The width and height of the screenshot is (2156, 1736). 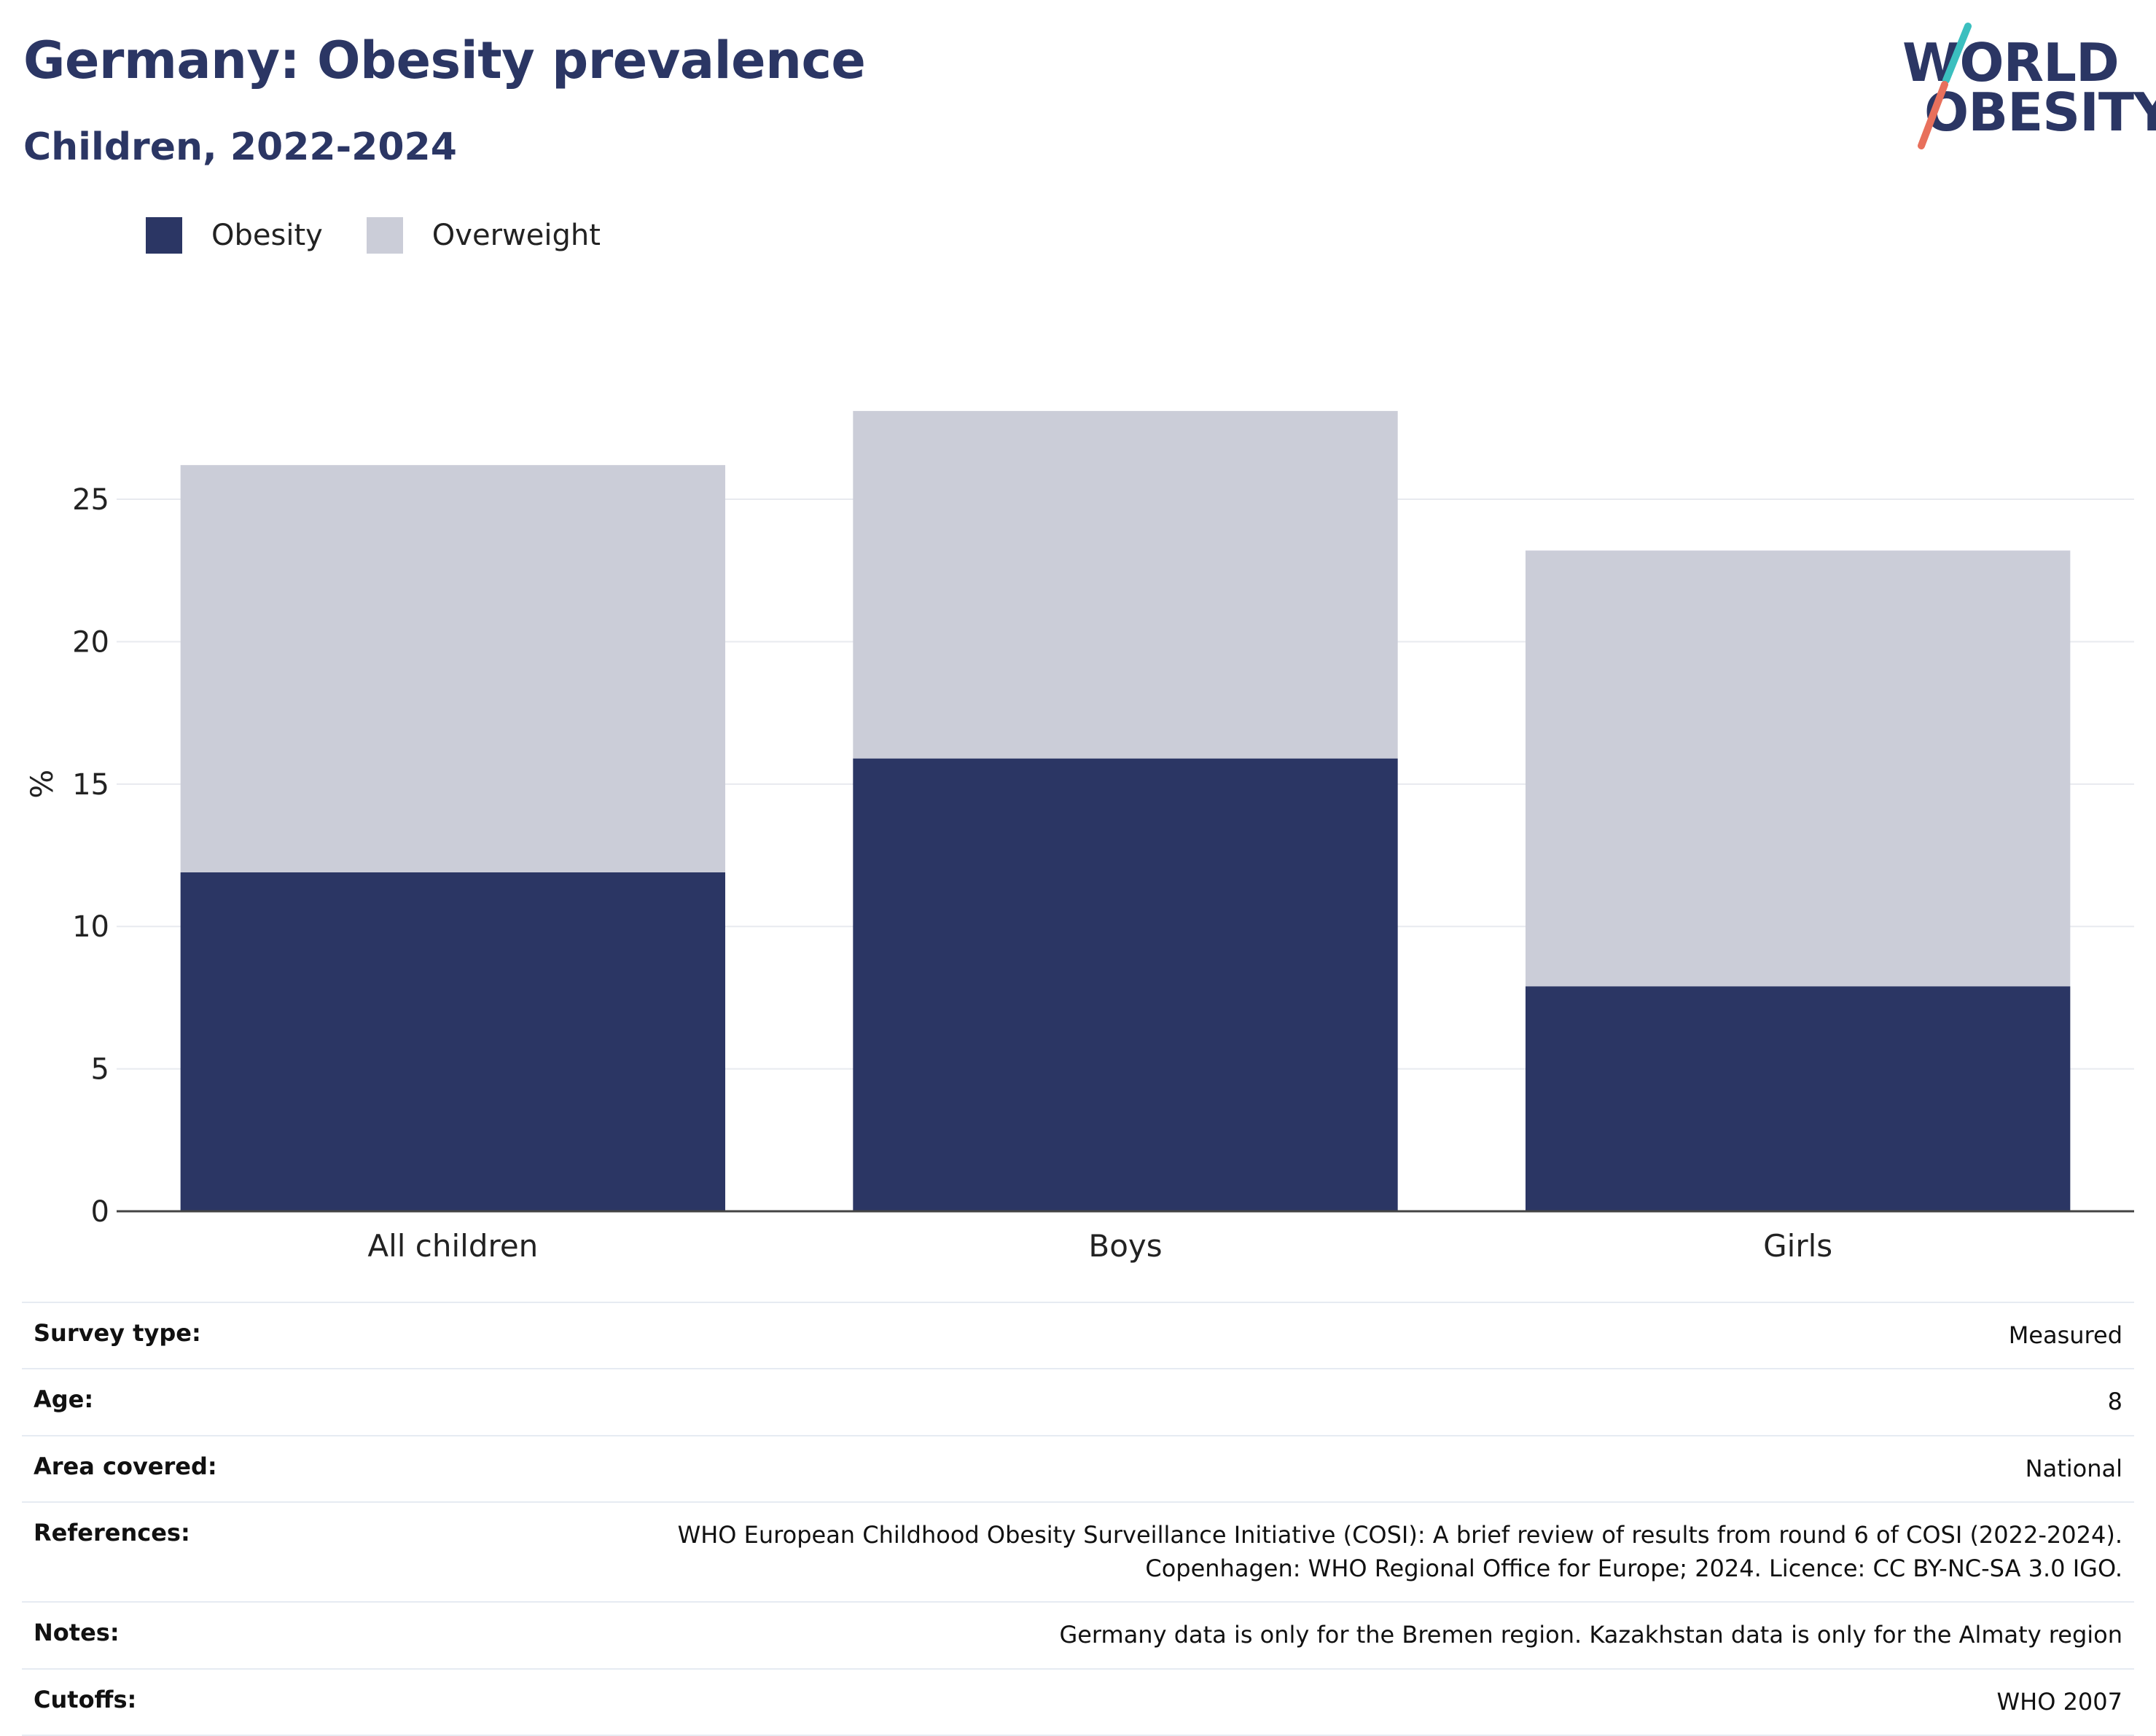 What do you see at coordinates (1945, 86) in the screenshot?
I see `logo-slash-icon` at bounding box center [1945, 86].